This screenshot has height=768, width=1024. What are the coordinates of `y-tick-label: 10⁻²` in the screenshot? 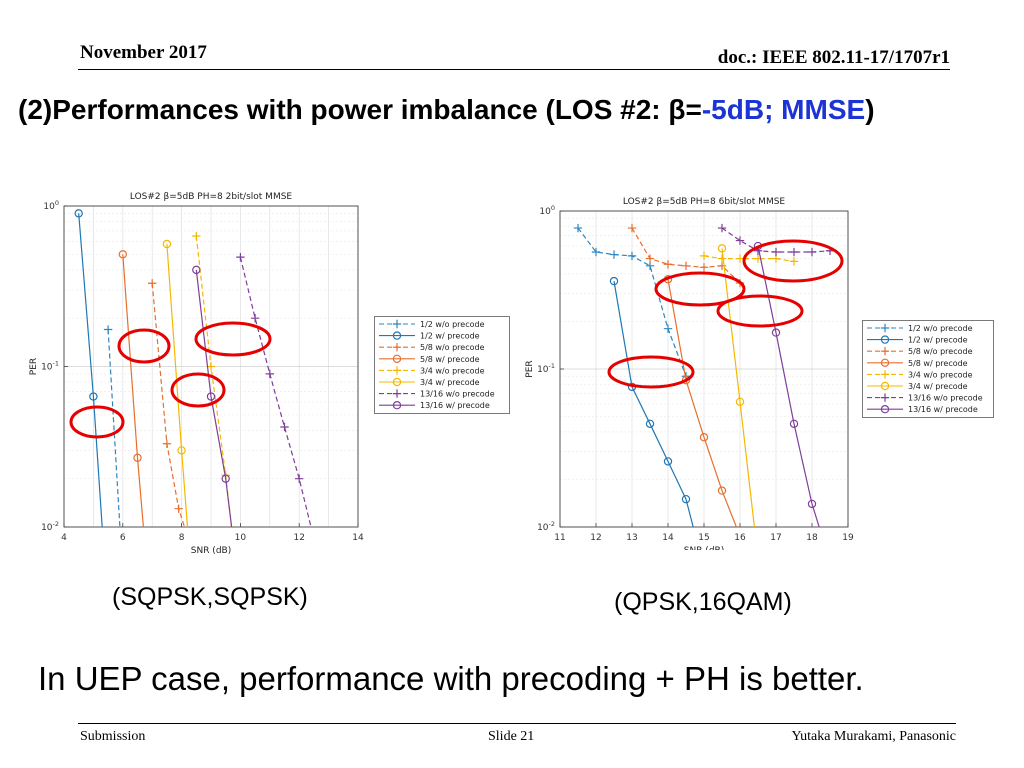 It's located at (546, 526).